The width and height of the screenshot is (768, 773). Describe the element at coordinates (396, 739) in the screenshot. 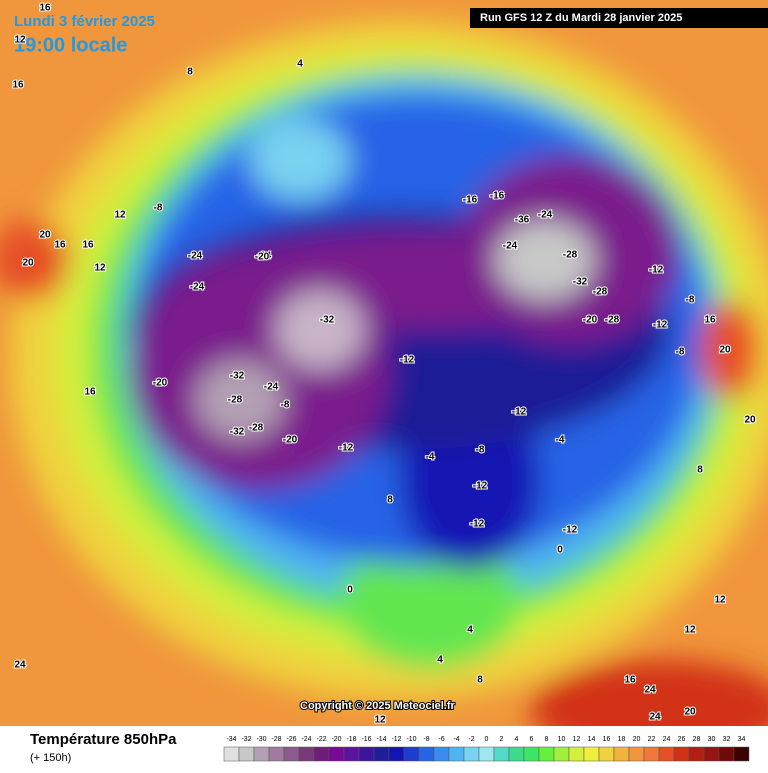

I see `colorbar-tick-label: -12` at that location.